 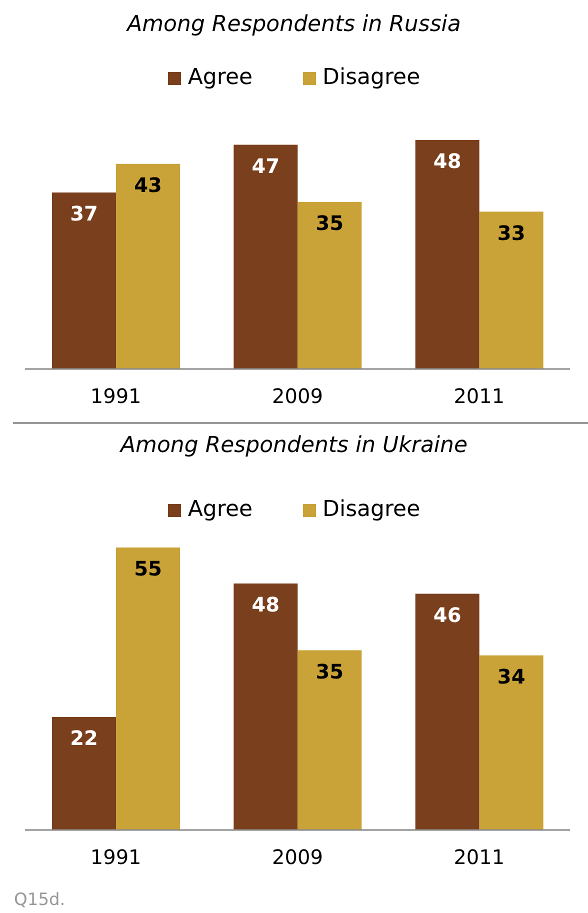 What do you see at coordinates (84, 214) in the screenshot?
I see `data-label: 37` at bounding box center [84, 214].